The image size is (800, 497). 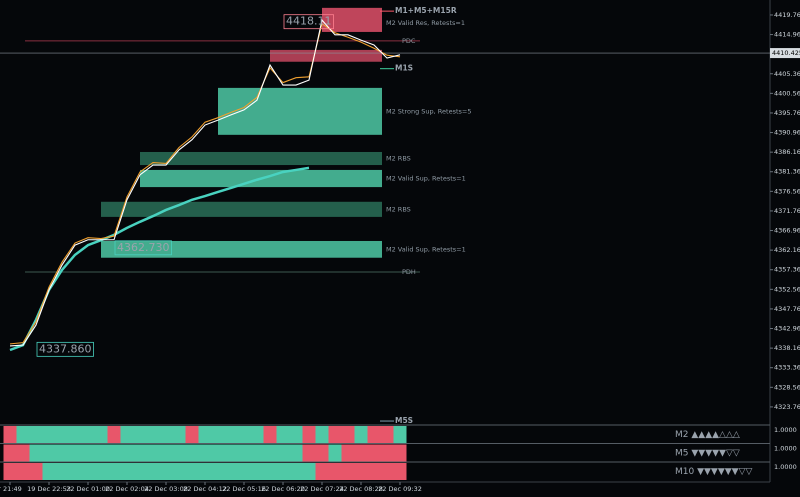 What do you see at coordinates (787, 133) in the screenshot?
I see `y-tick-label: 4390.960` at bounding box center [787, 133].